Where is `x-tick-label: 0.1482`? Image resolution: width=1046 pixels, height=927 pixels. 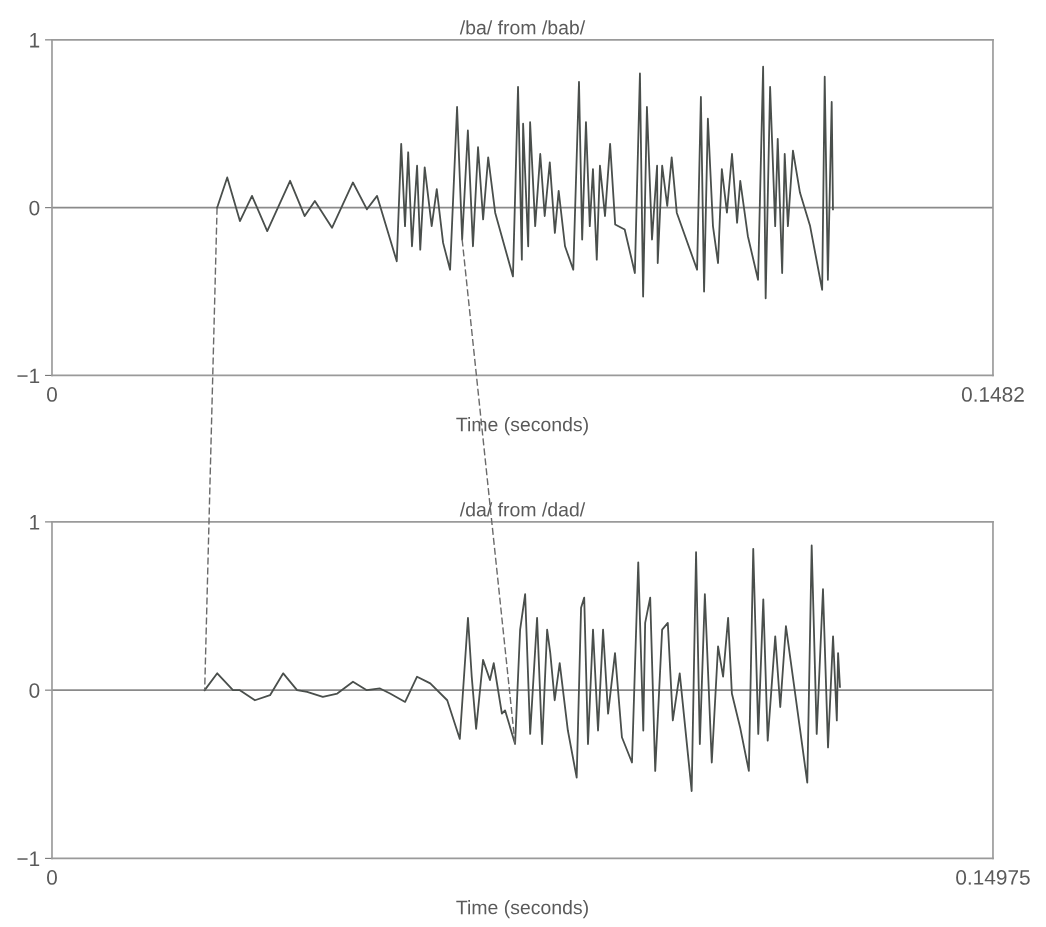
x-tick-label: 0.1482 is located at coordinates (992, 394).